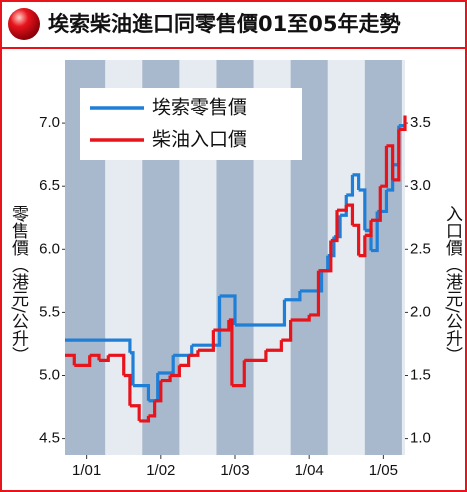 This screenshot has height=492, width=467. What do you see at coordinates (191, 124) in the screenshot?
I see `legend-box` at bounding box center [191, 124].